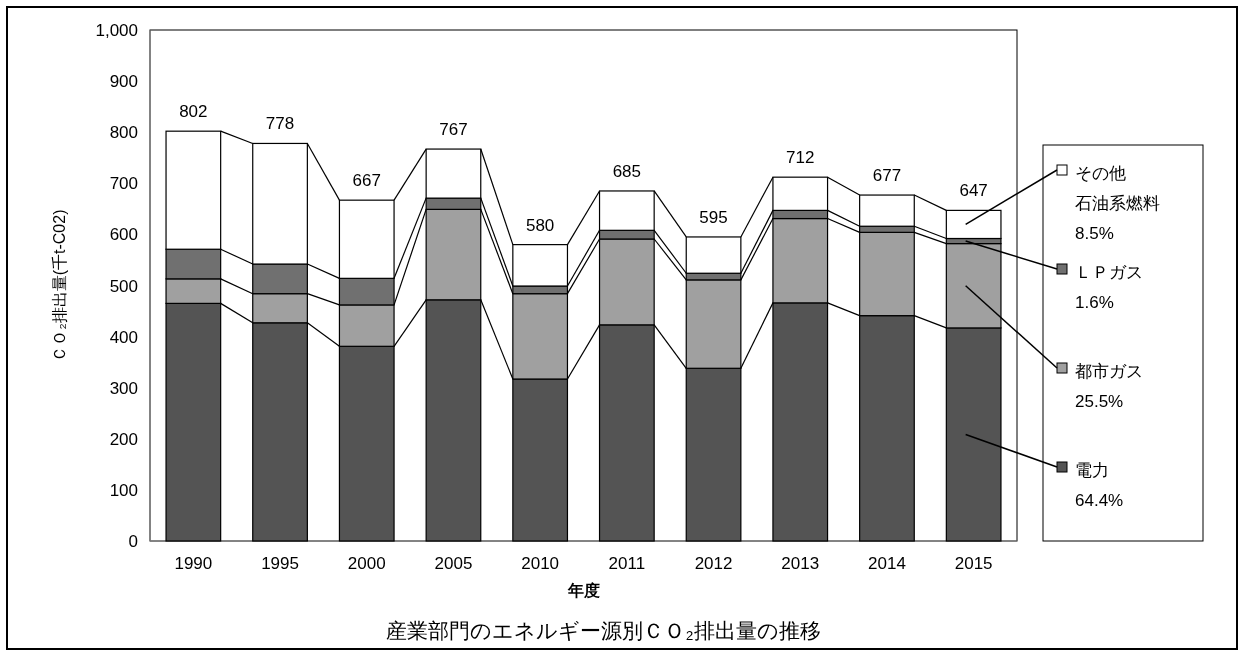  What do you see at coordinates (627, 563) in the screenshot?
I see `x-tick-label: 2011` at bounding box center [627, 563].